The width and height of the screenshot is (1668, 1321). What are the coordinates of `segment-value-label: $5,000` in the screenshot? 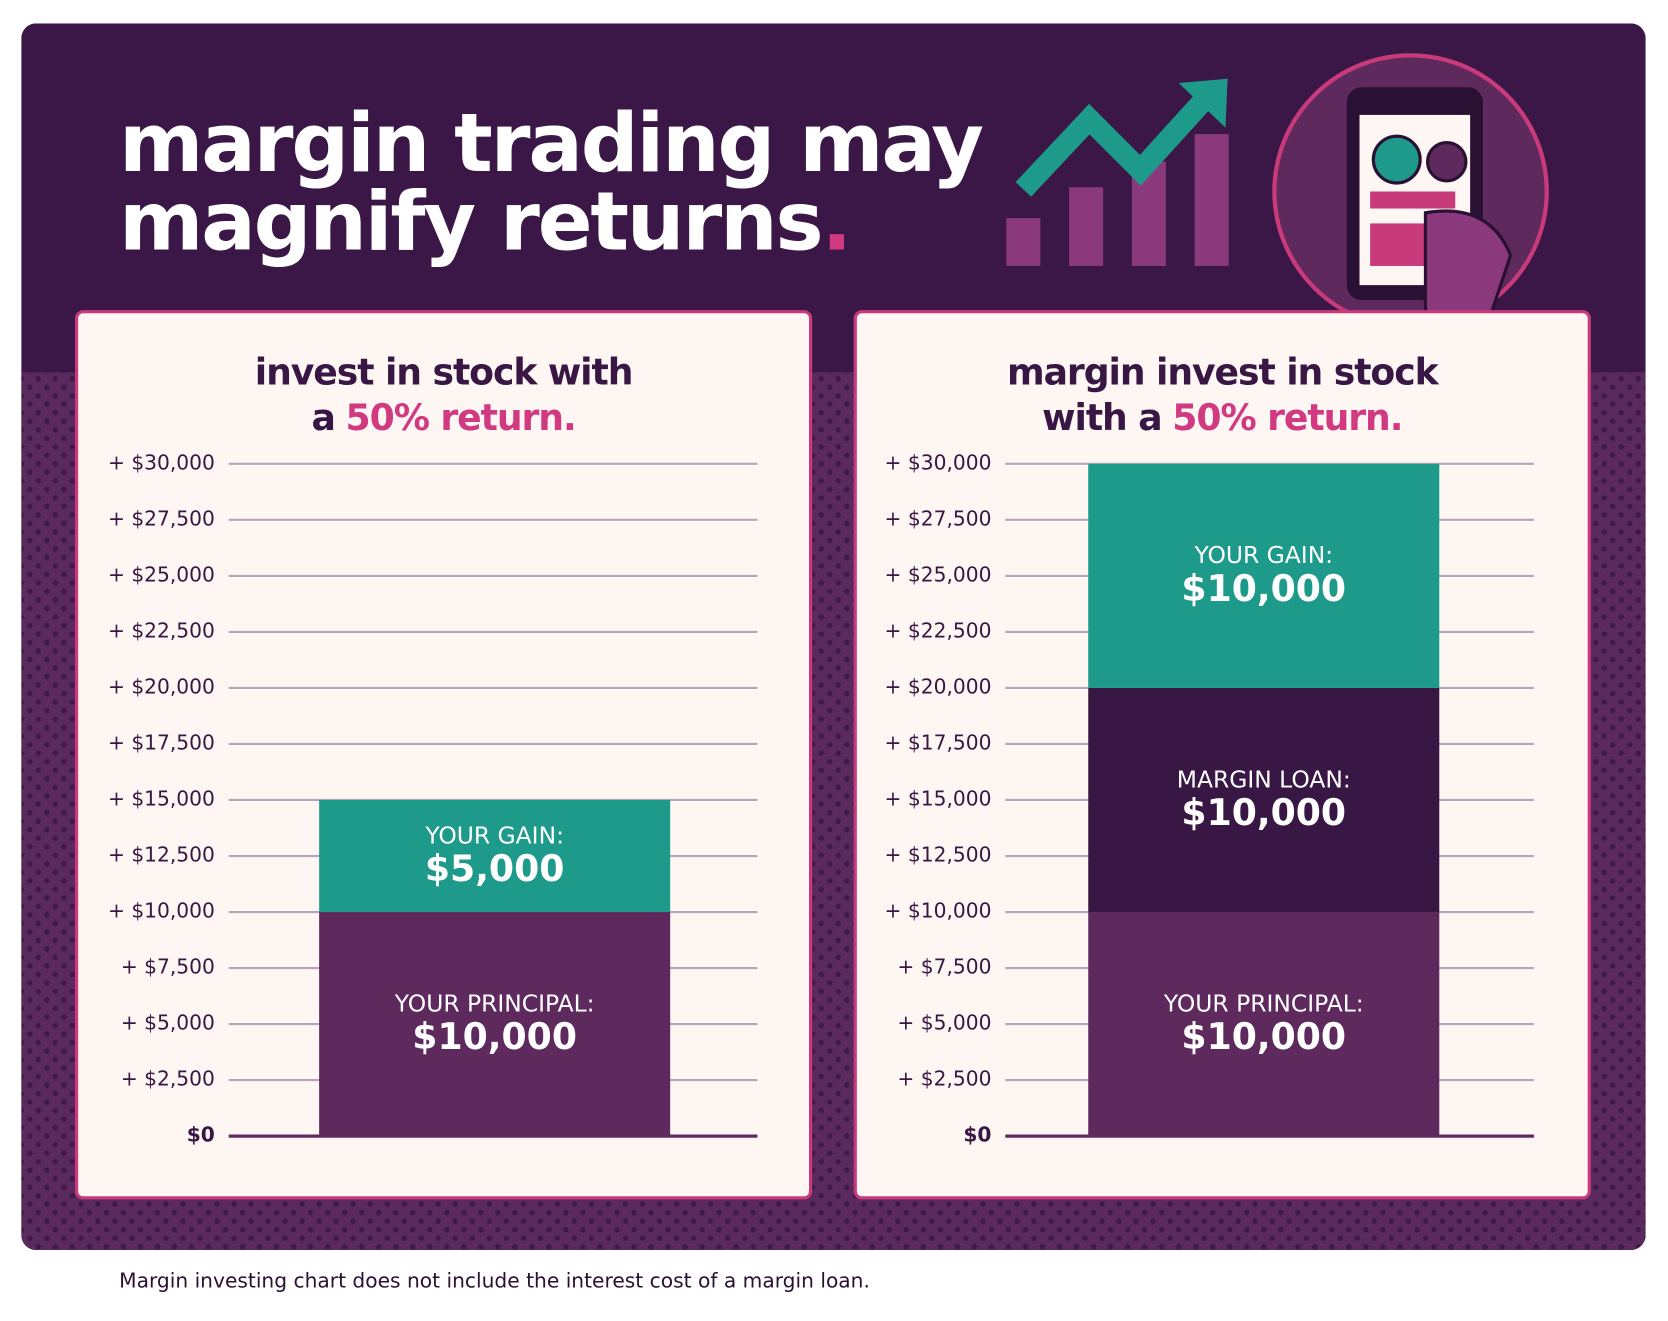 It's located at (495, 868).